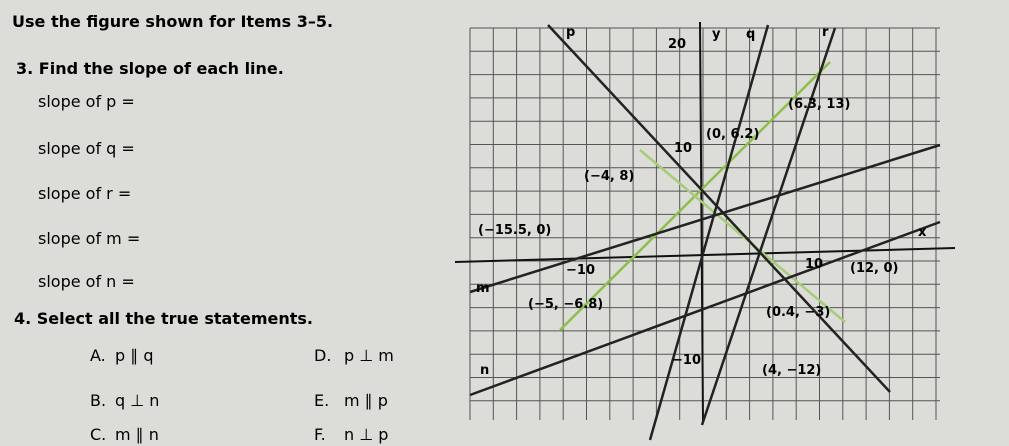 Image resolution: width=1009 pixels, height=446 pixels. Describe the element at coordinates (565, 304) in the screenshot. I see `point-label: (−5, −6.8)` at that location.